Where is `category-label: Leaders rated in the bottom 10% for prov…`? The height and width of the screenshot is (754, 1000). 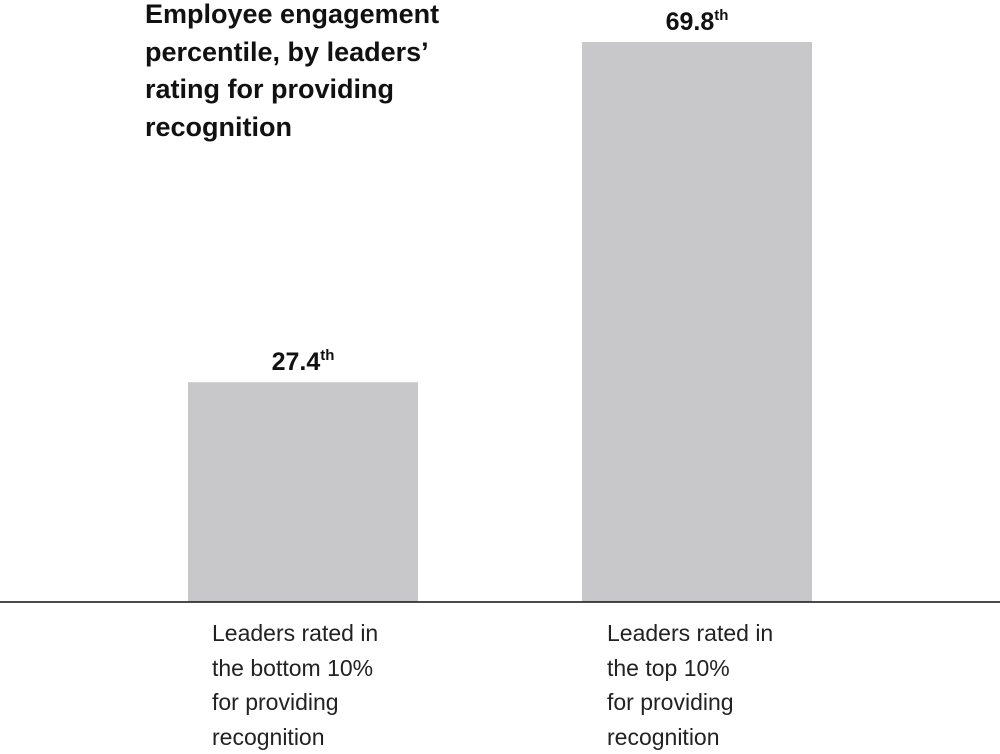
category-label: Leaders rated in the bottom 10% for prov… is located at coordinates (295, 685).